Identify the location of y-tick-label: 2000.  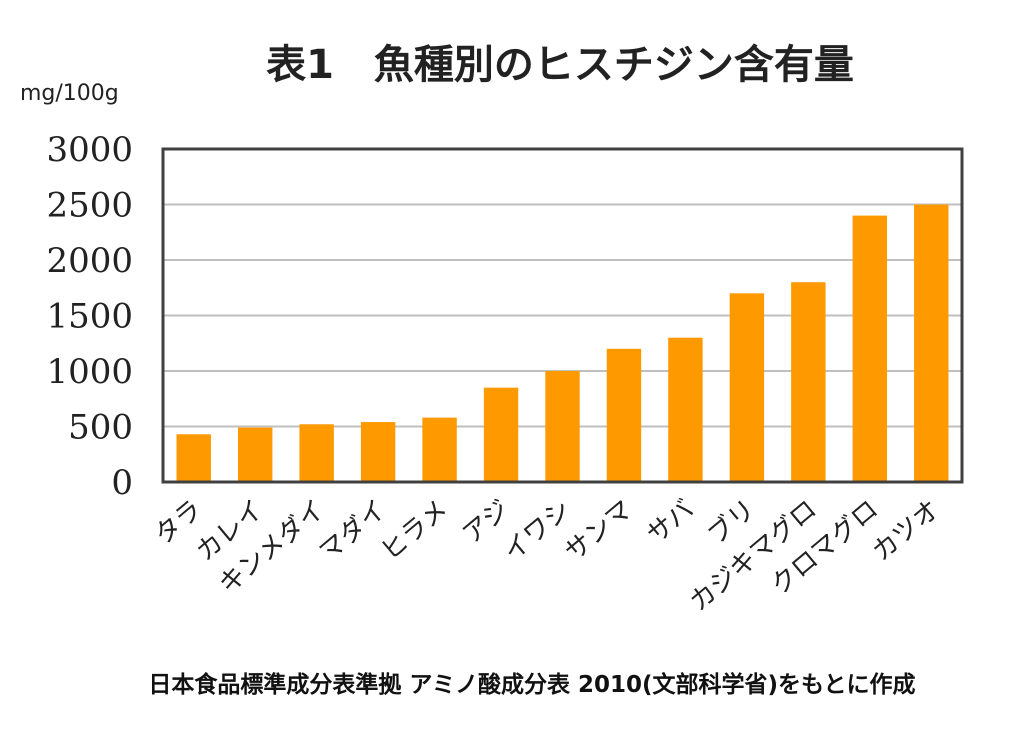
(89, 261).